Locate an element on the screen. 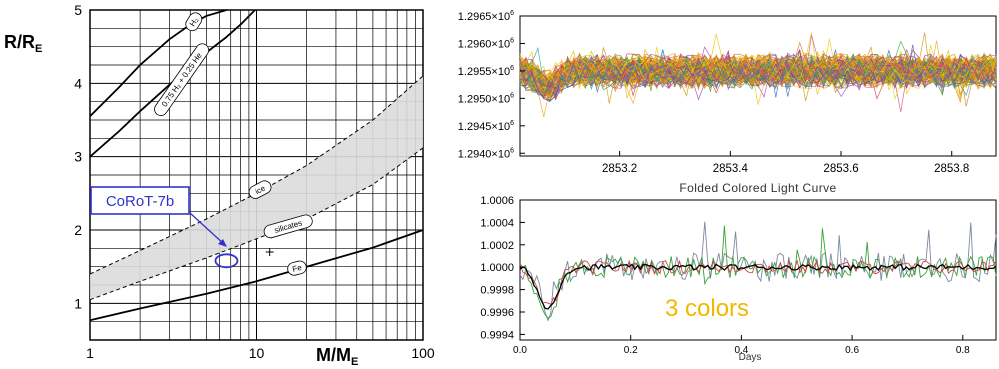 The image size is (999, 369). x-tick-label: 2853.8 is located at coordinates (951, 169).